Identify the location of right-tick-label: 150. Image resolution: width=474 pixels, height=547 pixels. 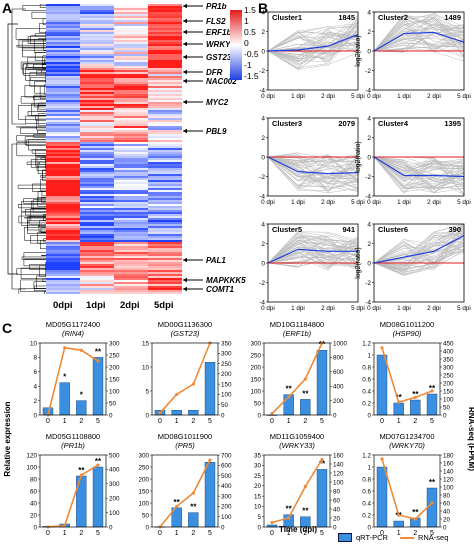
(226, 384).